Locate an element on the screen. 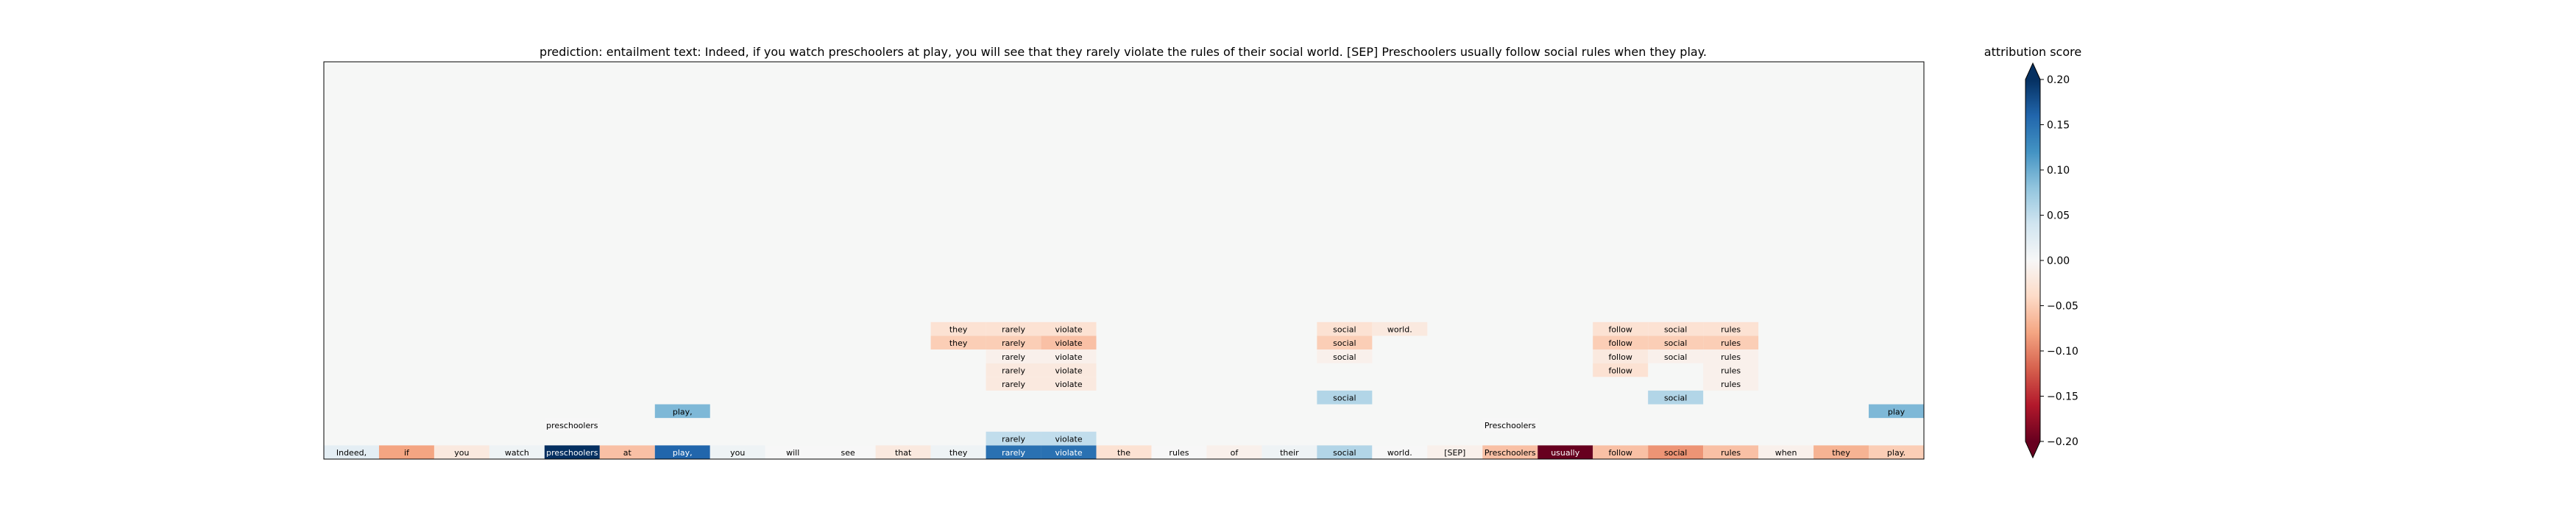 The width and height of the screenshot is (2576, 515). token-label: violate is located at coordinates (1068, 453).